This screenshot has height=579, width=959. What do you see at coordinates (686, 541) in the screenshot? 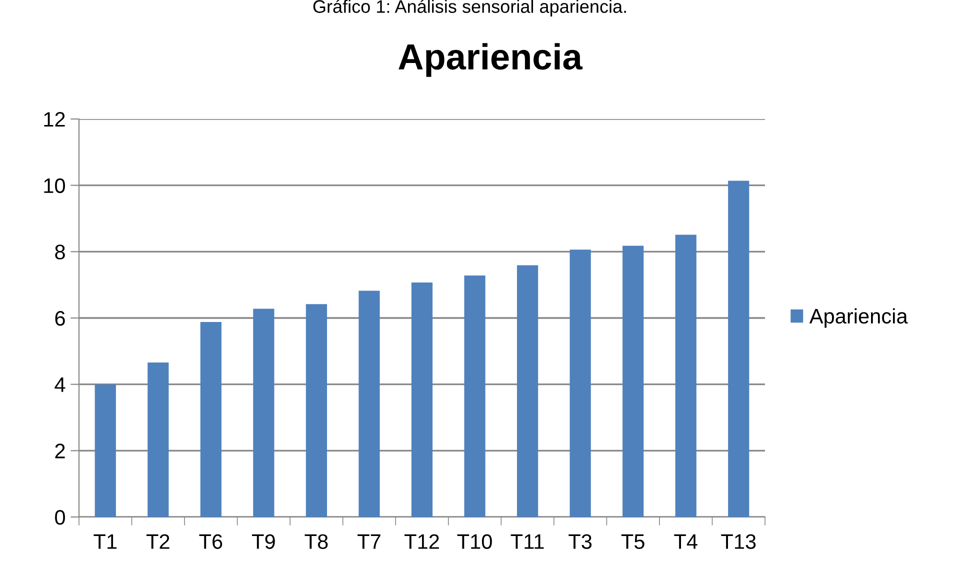
I see `x-tick-label: T4` at bounding box center [686, 541].